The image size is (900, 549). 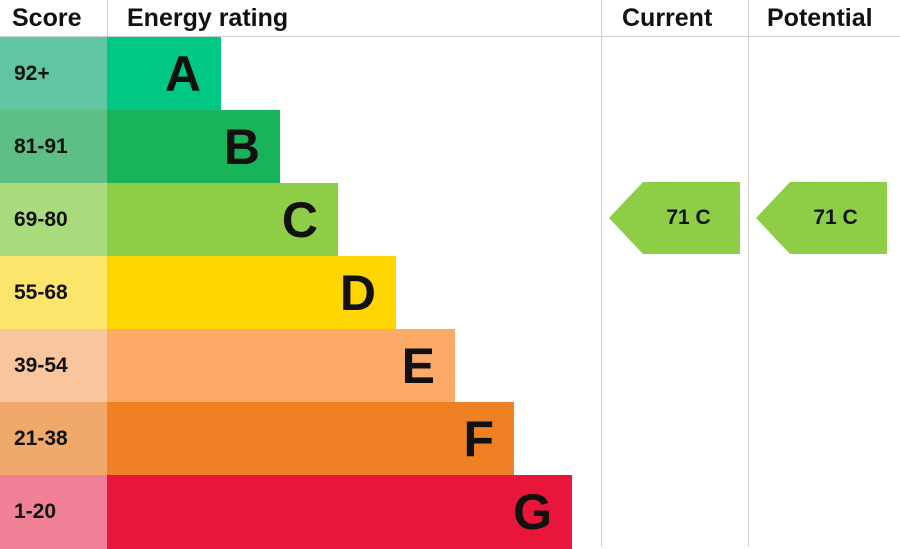 I want to click on potential-rating-arrow: 71 C, so click(x=821, y=218).